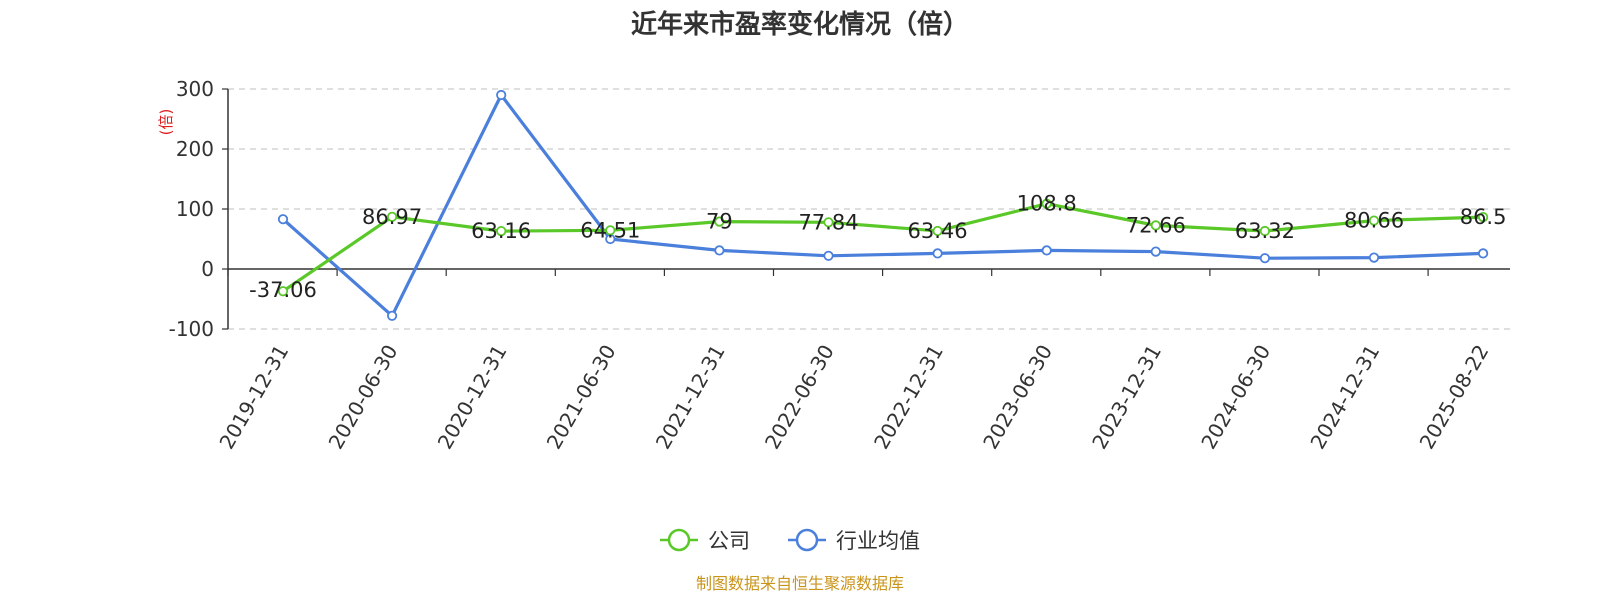 Image resolution: width=1600 pixels, height=600 pixels. I want to click on y-tick-label: -100, so click(191, 329).